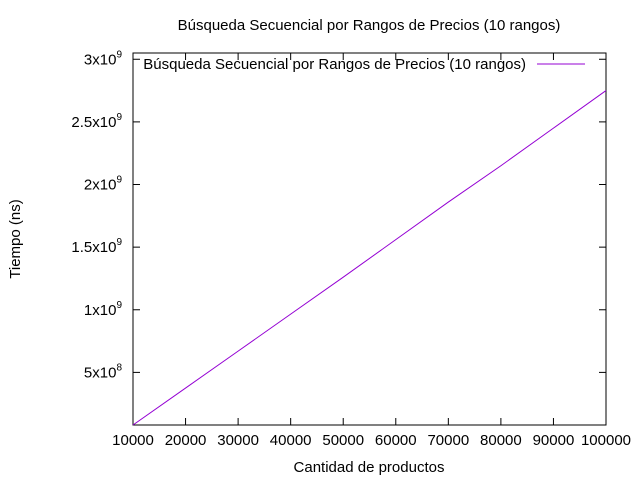 This screenshot has height=480, width=640. What do you see at coordinates (103, 58) in the screenshot?
I see `y-tick-label: 3x10⁹` at bounding box center [103, 58].